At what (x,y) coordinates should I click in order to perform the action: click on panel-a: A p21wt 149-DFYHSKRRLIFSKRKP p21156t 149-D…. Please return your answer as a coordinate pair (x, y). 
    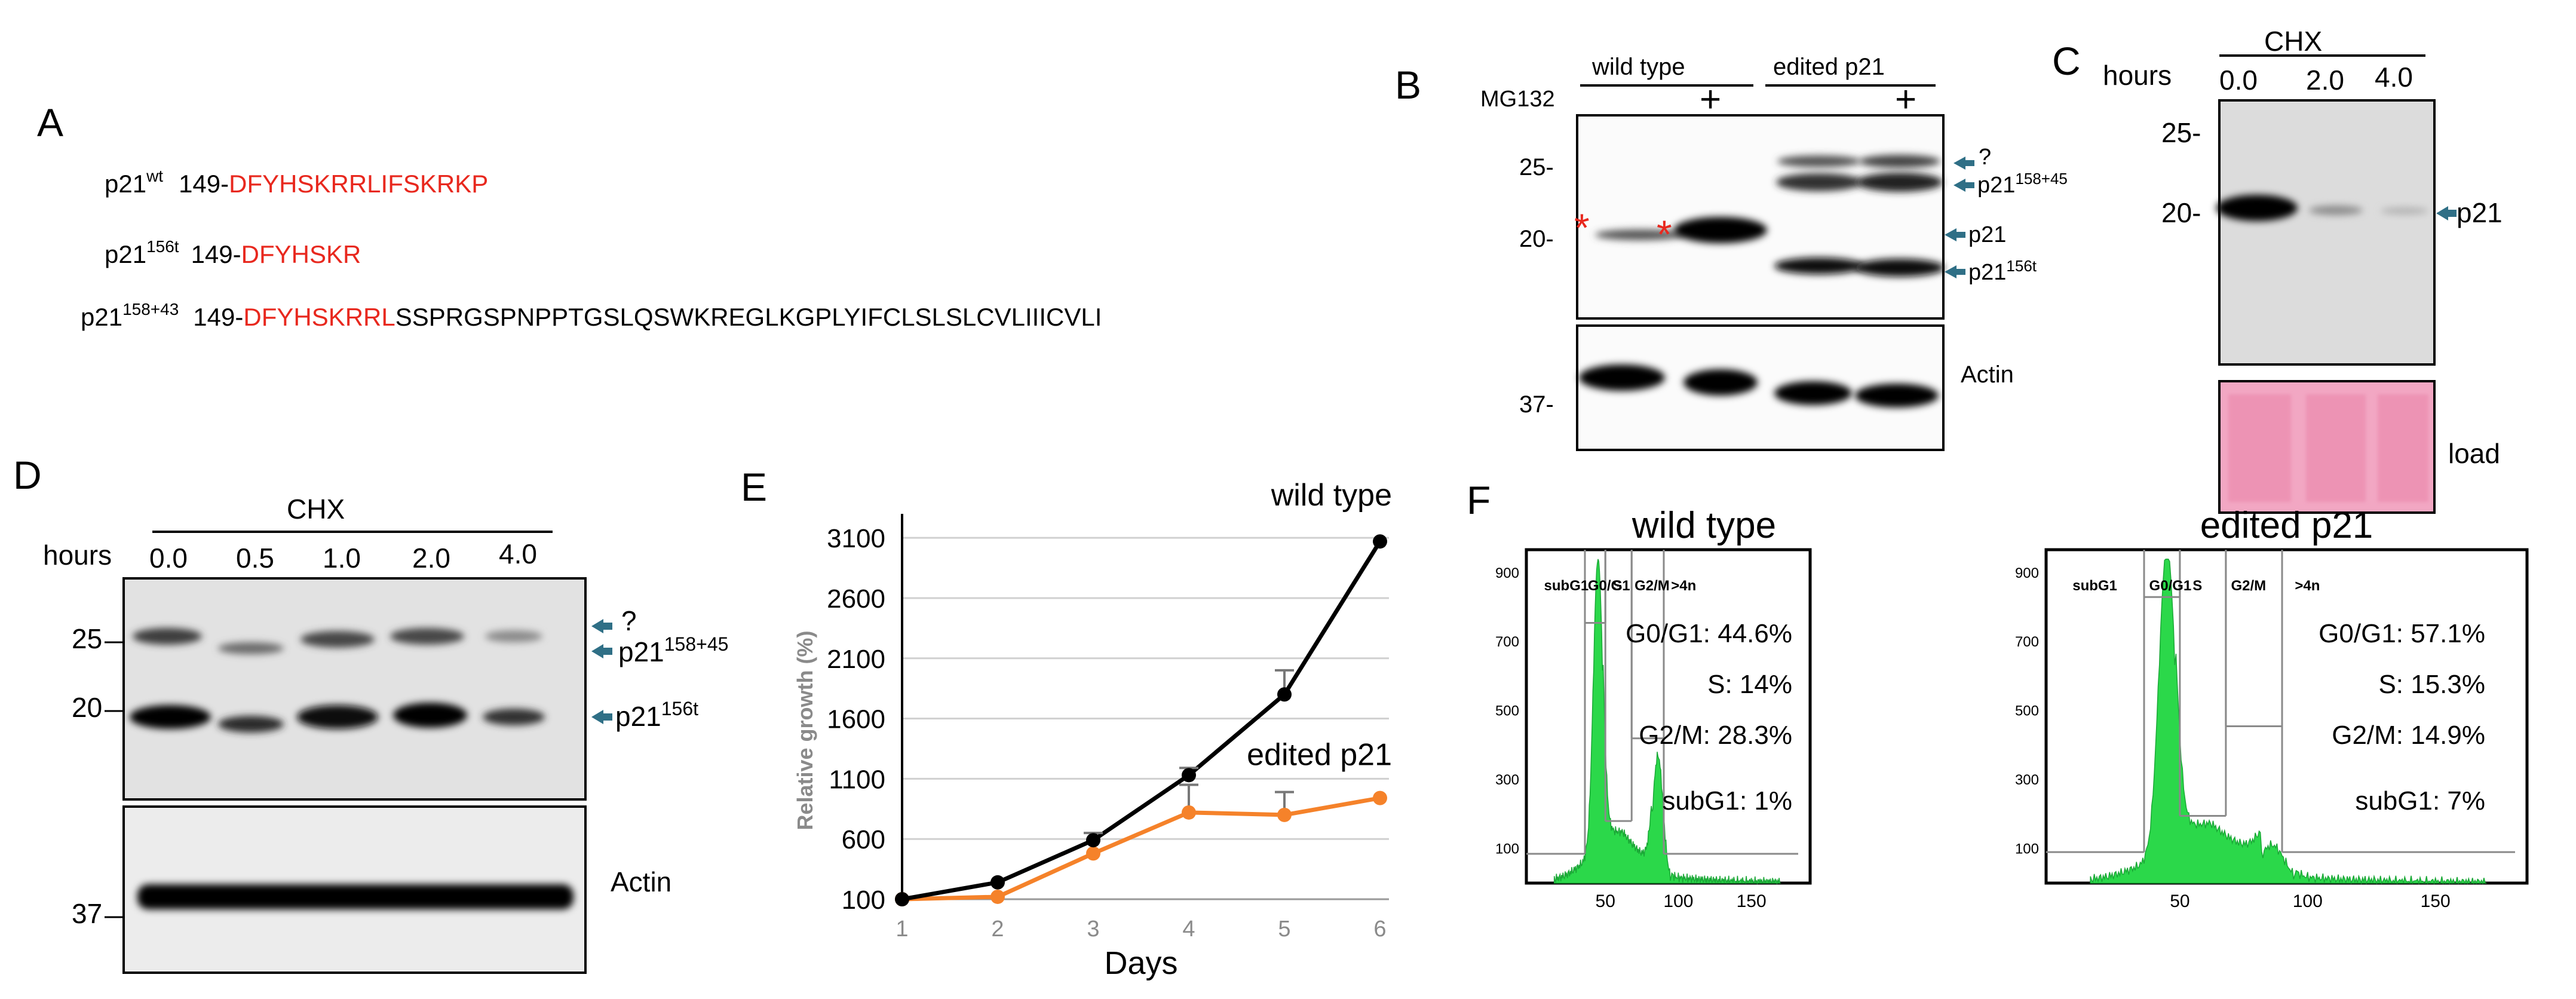
    Looking at the image, I should click on (569, 215).